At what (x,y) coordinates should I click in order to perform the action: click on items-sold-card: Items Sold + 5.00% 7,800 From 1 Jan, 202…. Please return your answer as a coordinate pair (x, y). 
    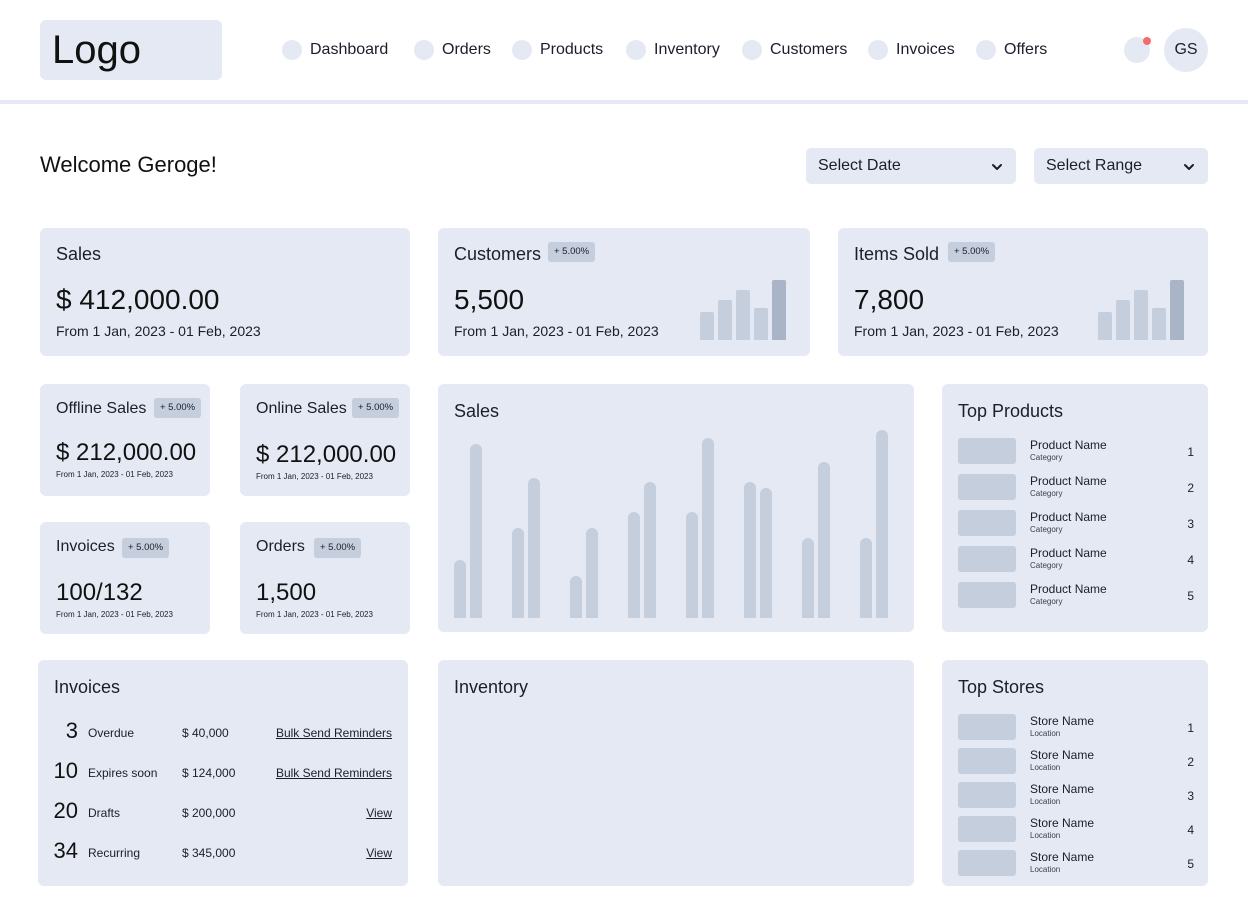
    Looking at the image, I should click on (1023, 292).